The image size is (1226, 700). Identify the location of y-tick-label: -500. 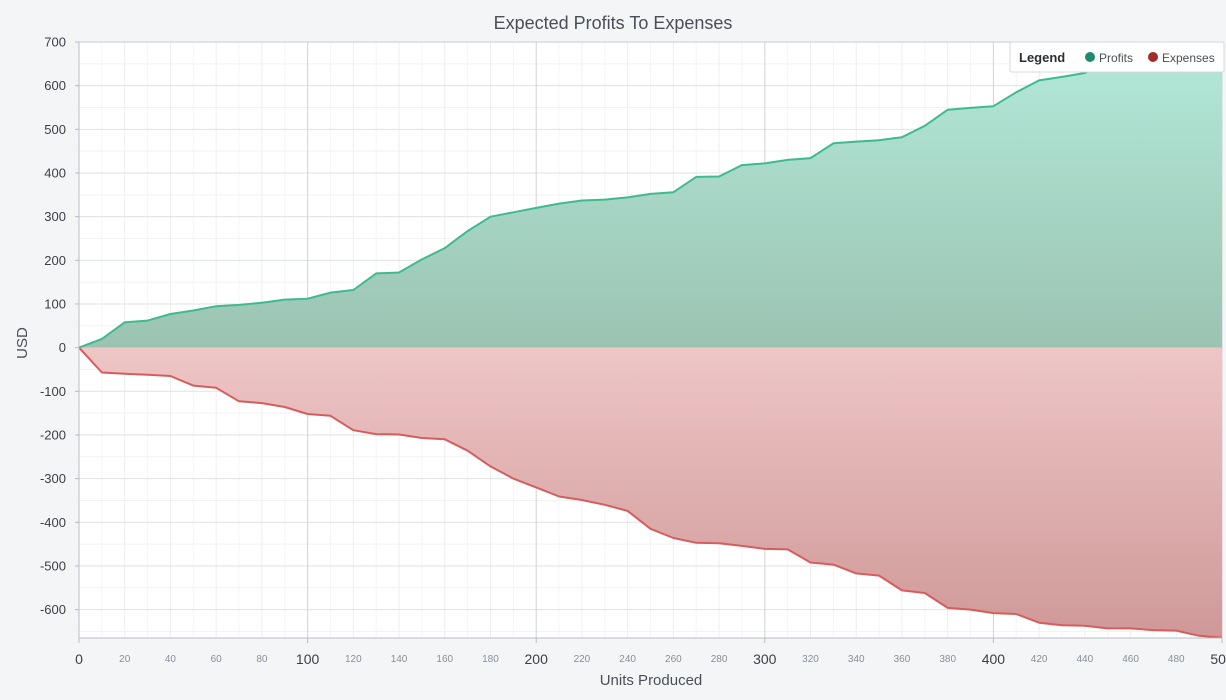
(53, 565).